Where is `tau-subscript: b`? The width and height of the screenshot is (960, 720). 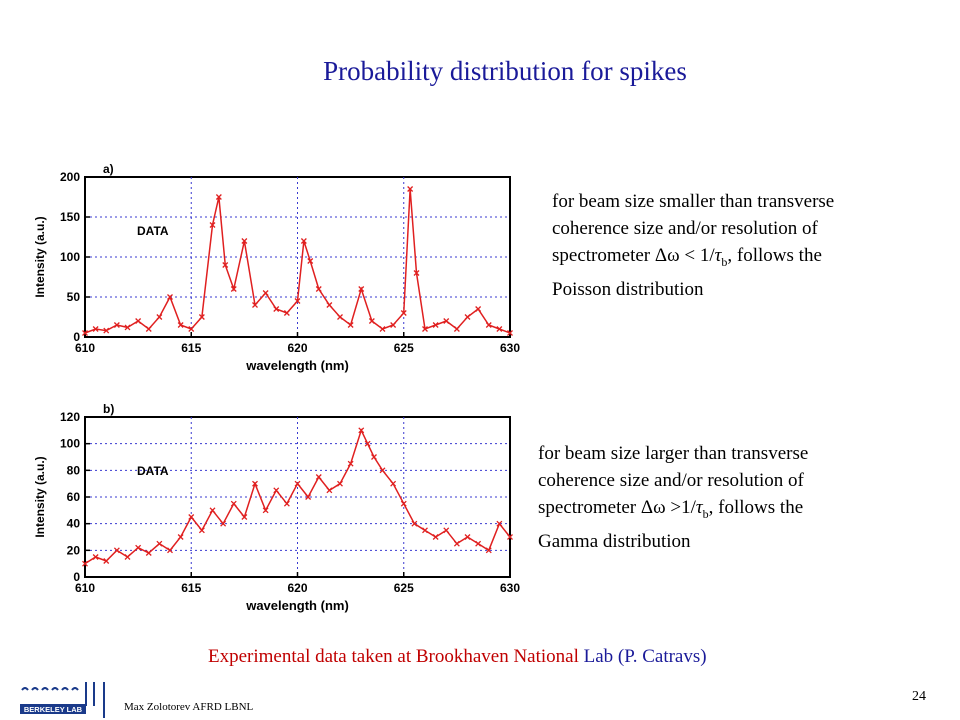
tau-subscript: b is located at coordinates (705, 513).